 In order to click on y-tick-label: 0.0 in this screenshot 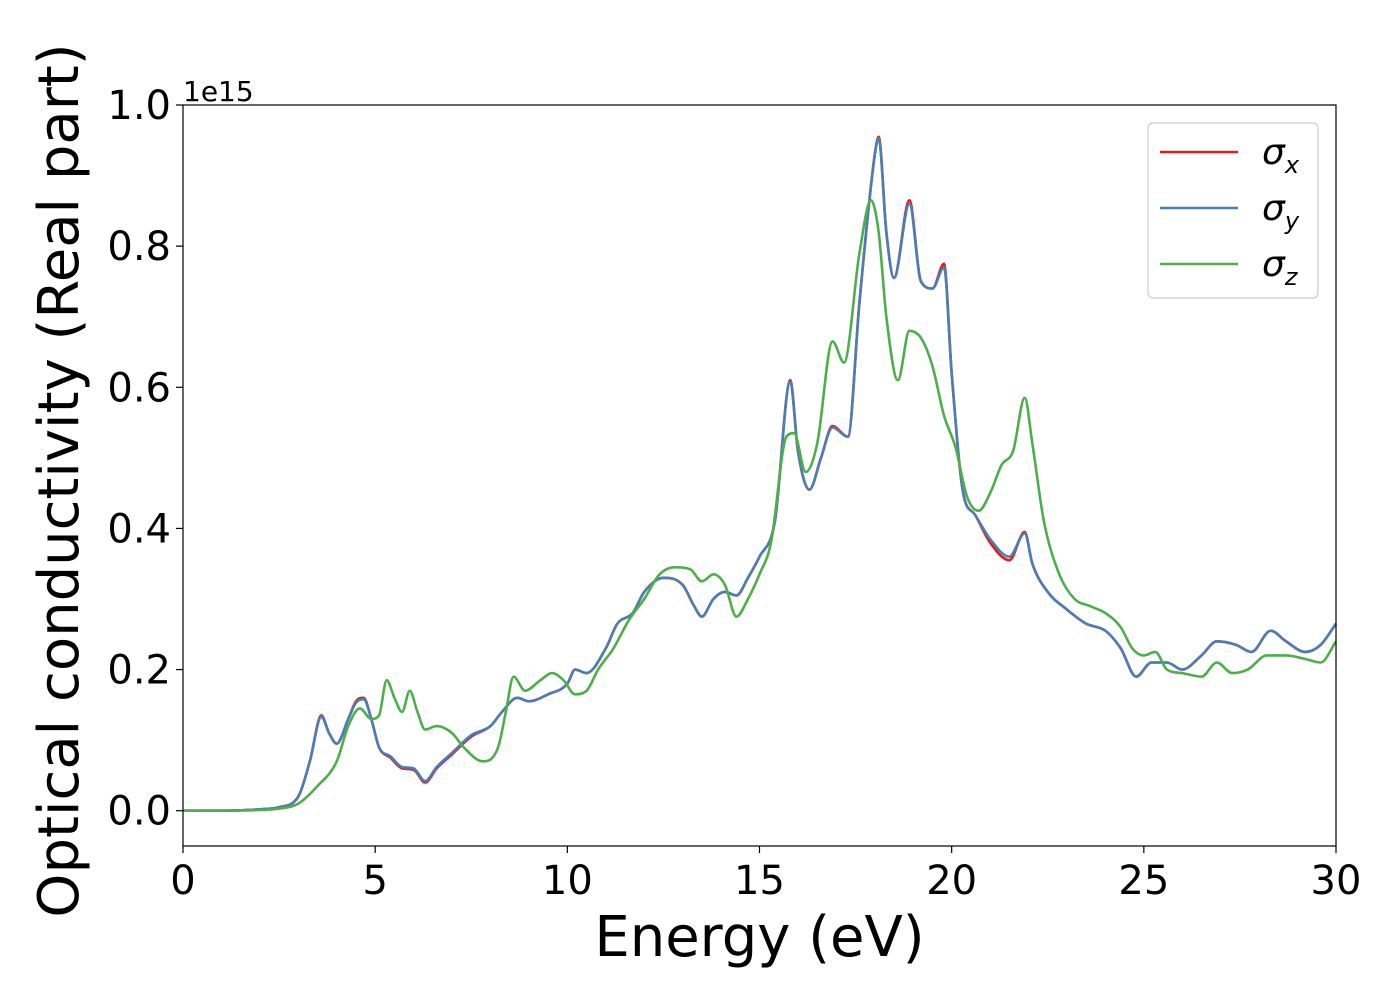, I will do `click(139, 812)`.